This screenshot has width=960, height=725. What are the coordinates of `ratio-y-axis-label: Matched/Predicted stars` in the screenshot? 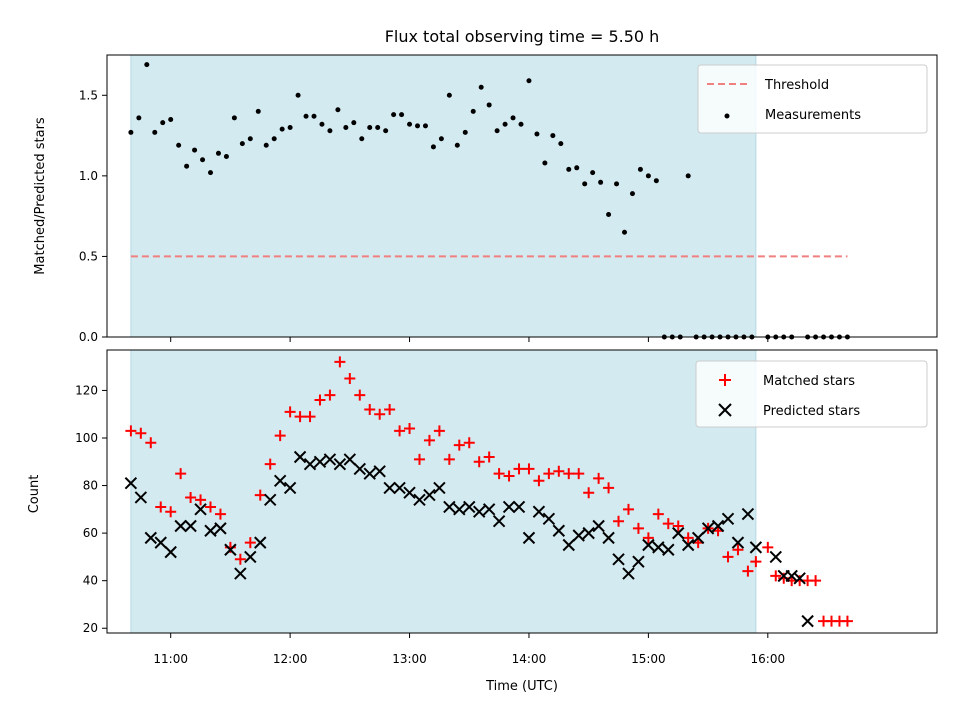 It's located at (40, 196).